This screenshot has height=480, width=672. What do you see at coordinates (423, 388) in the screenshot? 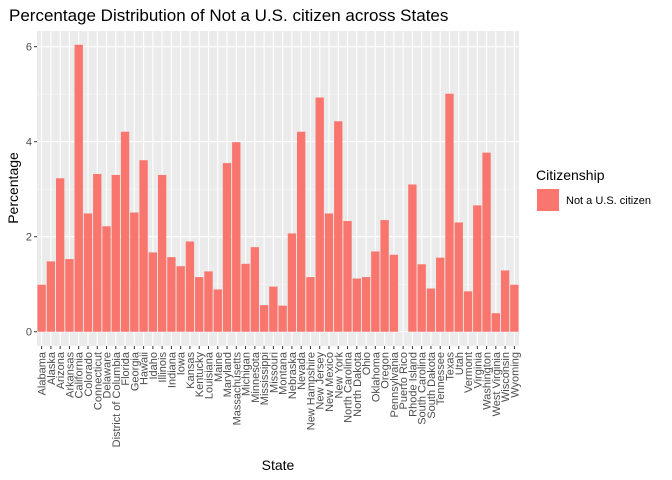
I see `x-tick-label: South Carolina` at bounding box center [423, 388].